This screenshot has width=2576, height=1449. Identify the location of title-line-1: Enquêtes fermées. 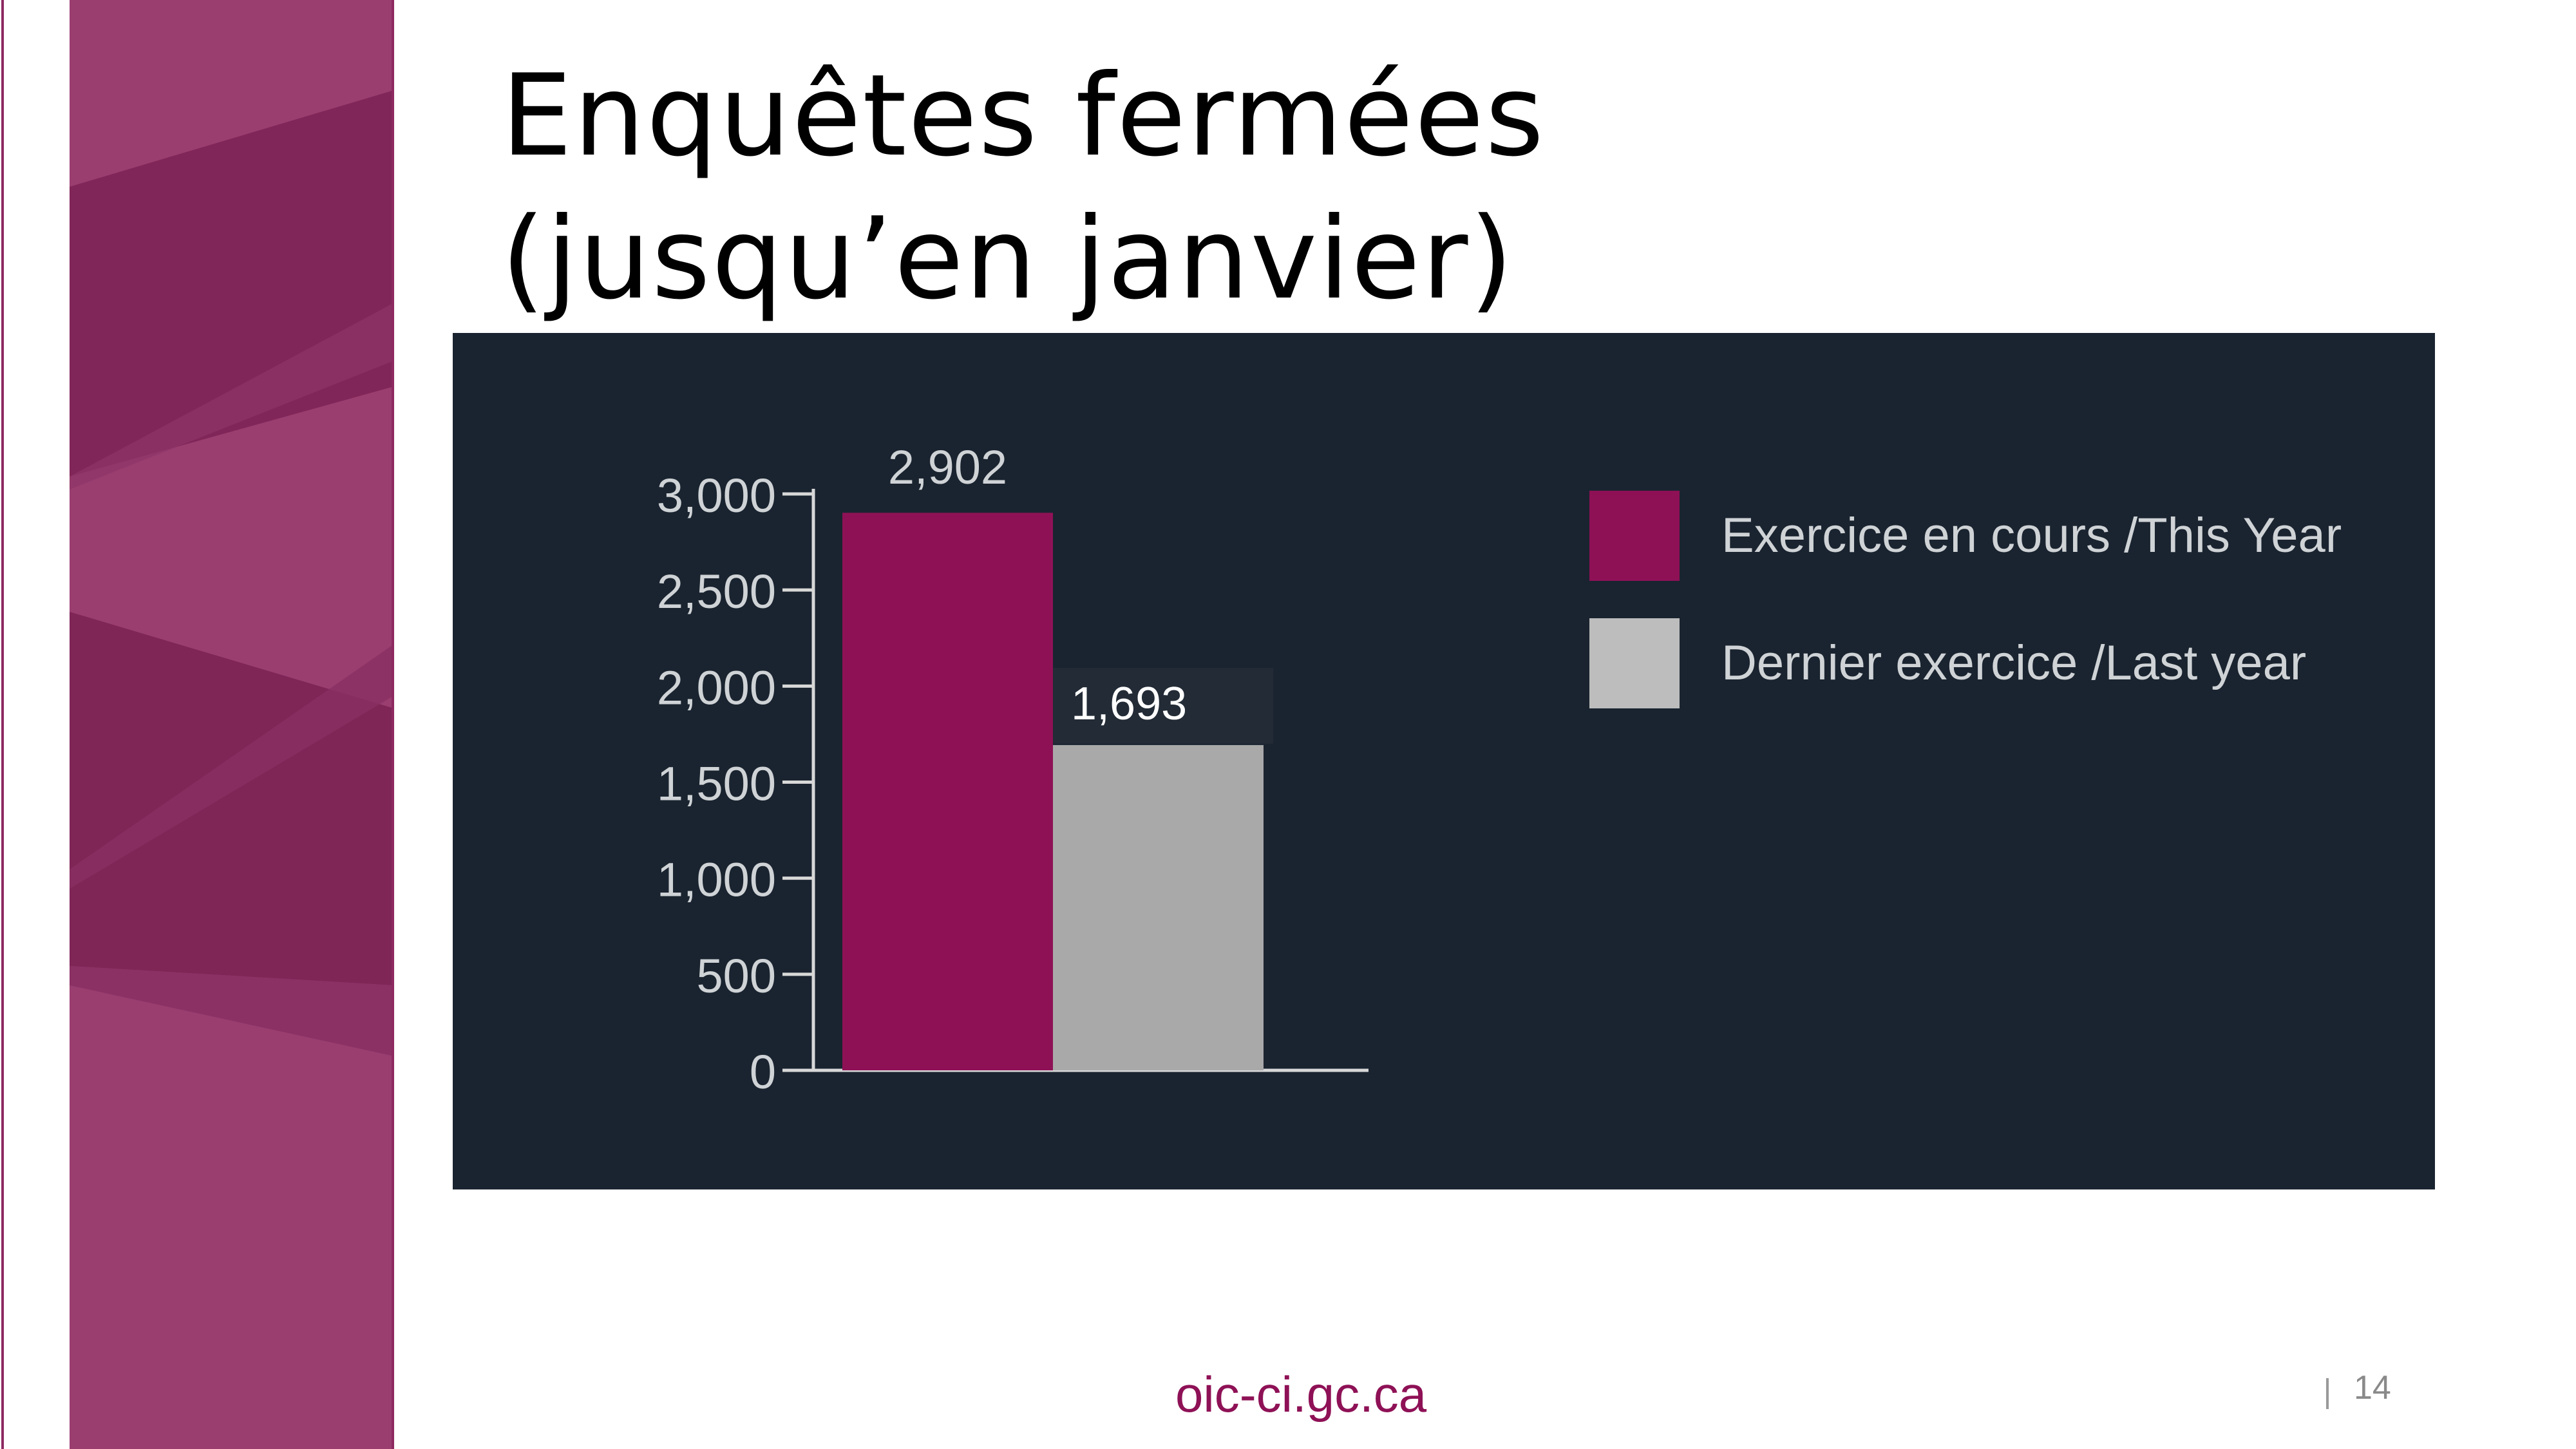
(1023, 116).